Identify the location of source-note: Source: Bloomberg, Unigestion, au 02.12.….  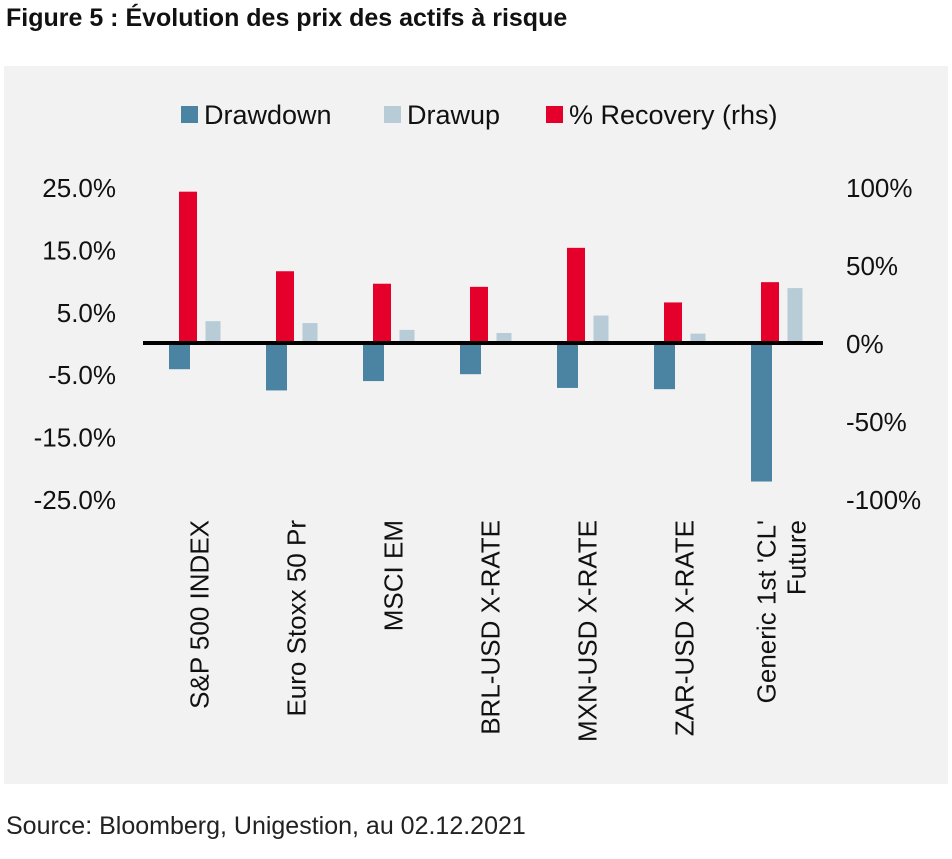
(266, 826).